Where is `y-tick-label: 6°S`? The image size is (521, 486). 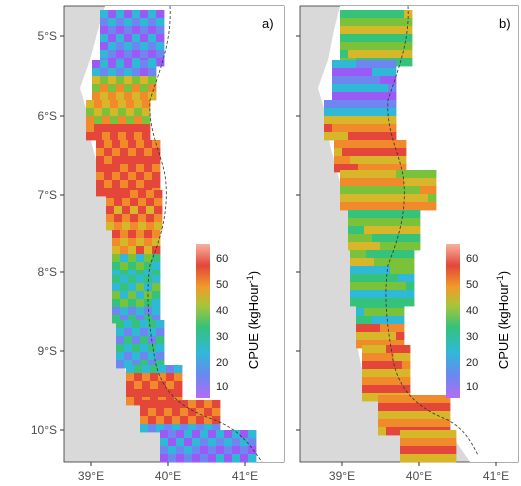
y-tick-label: 6°S is located at coordinates (47, 116).